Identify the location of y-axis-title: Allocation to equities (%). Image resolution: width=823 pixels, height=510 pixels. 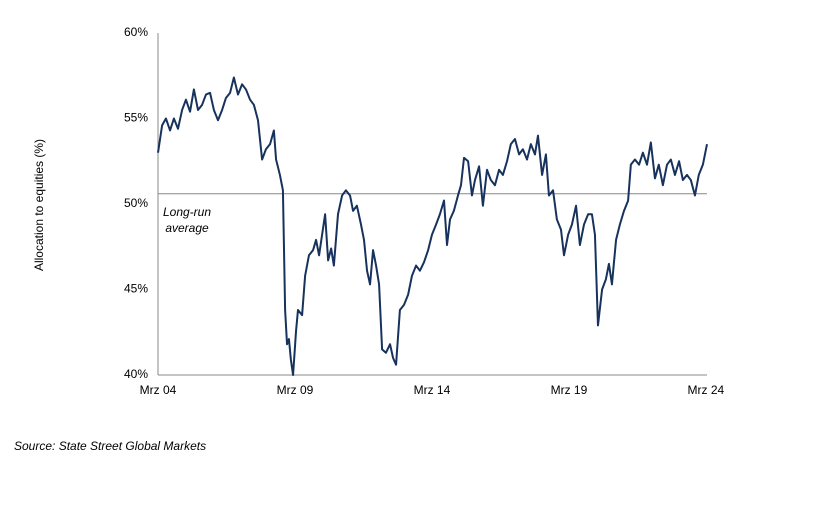
(39, 205).